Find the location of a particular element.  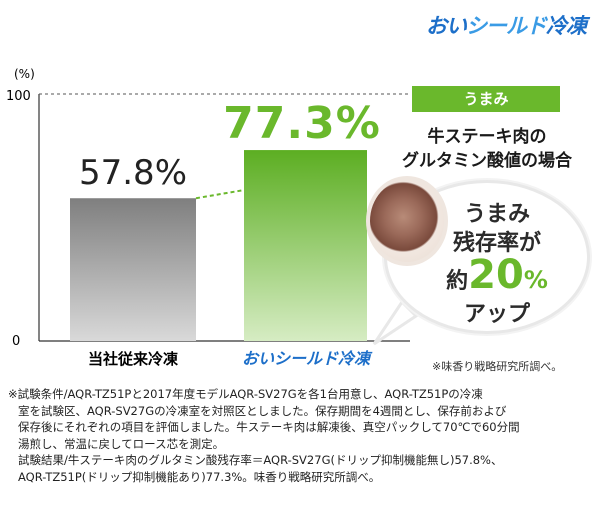

brand-logo-prefix: おい is located at coordinates (446, 26).